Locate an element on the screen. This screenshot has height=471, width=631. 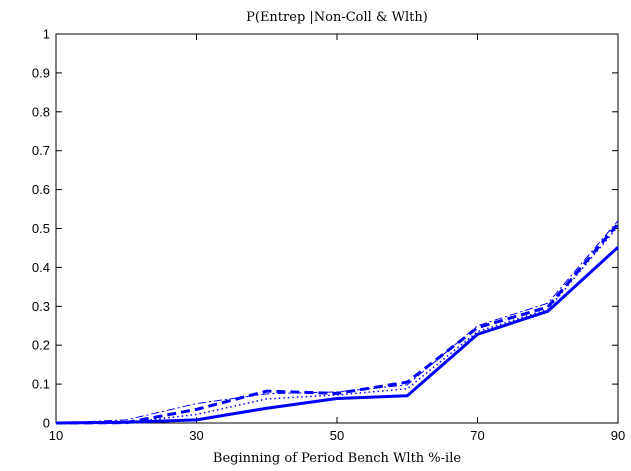
y-tick-label: 1 is located at coordinates (46, 34).